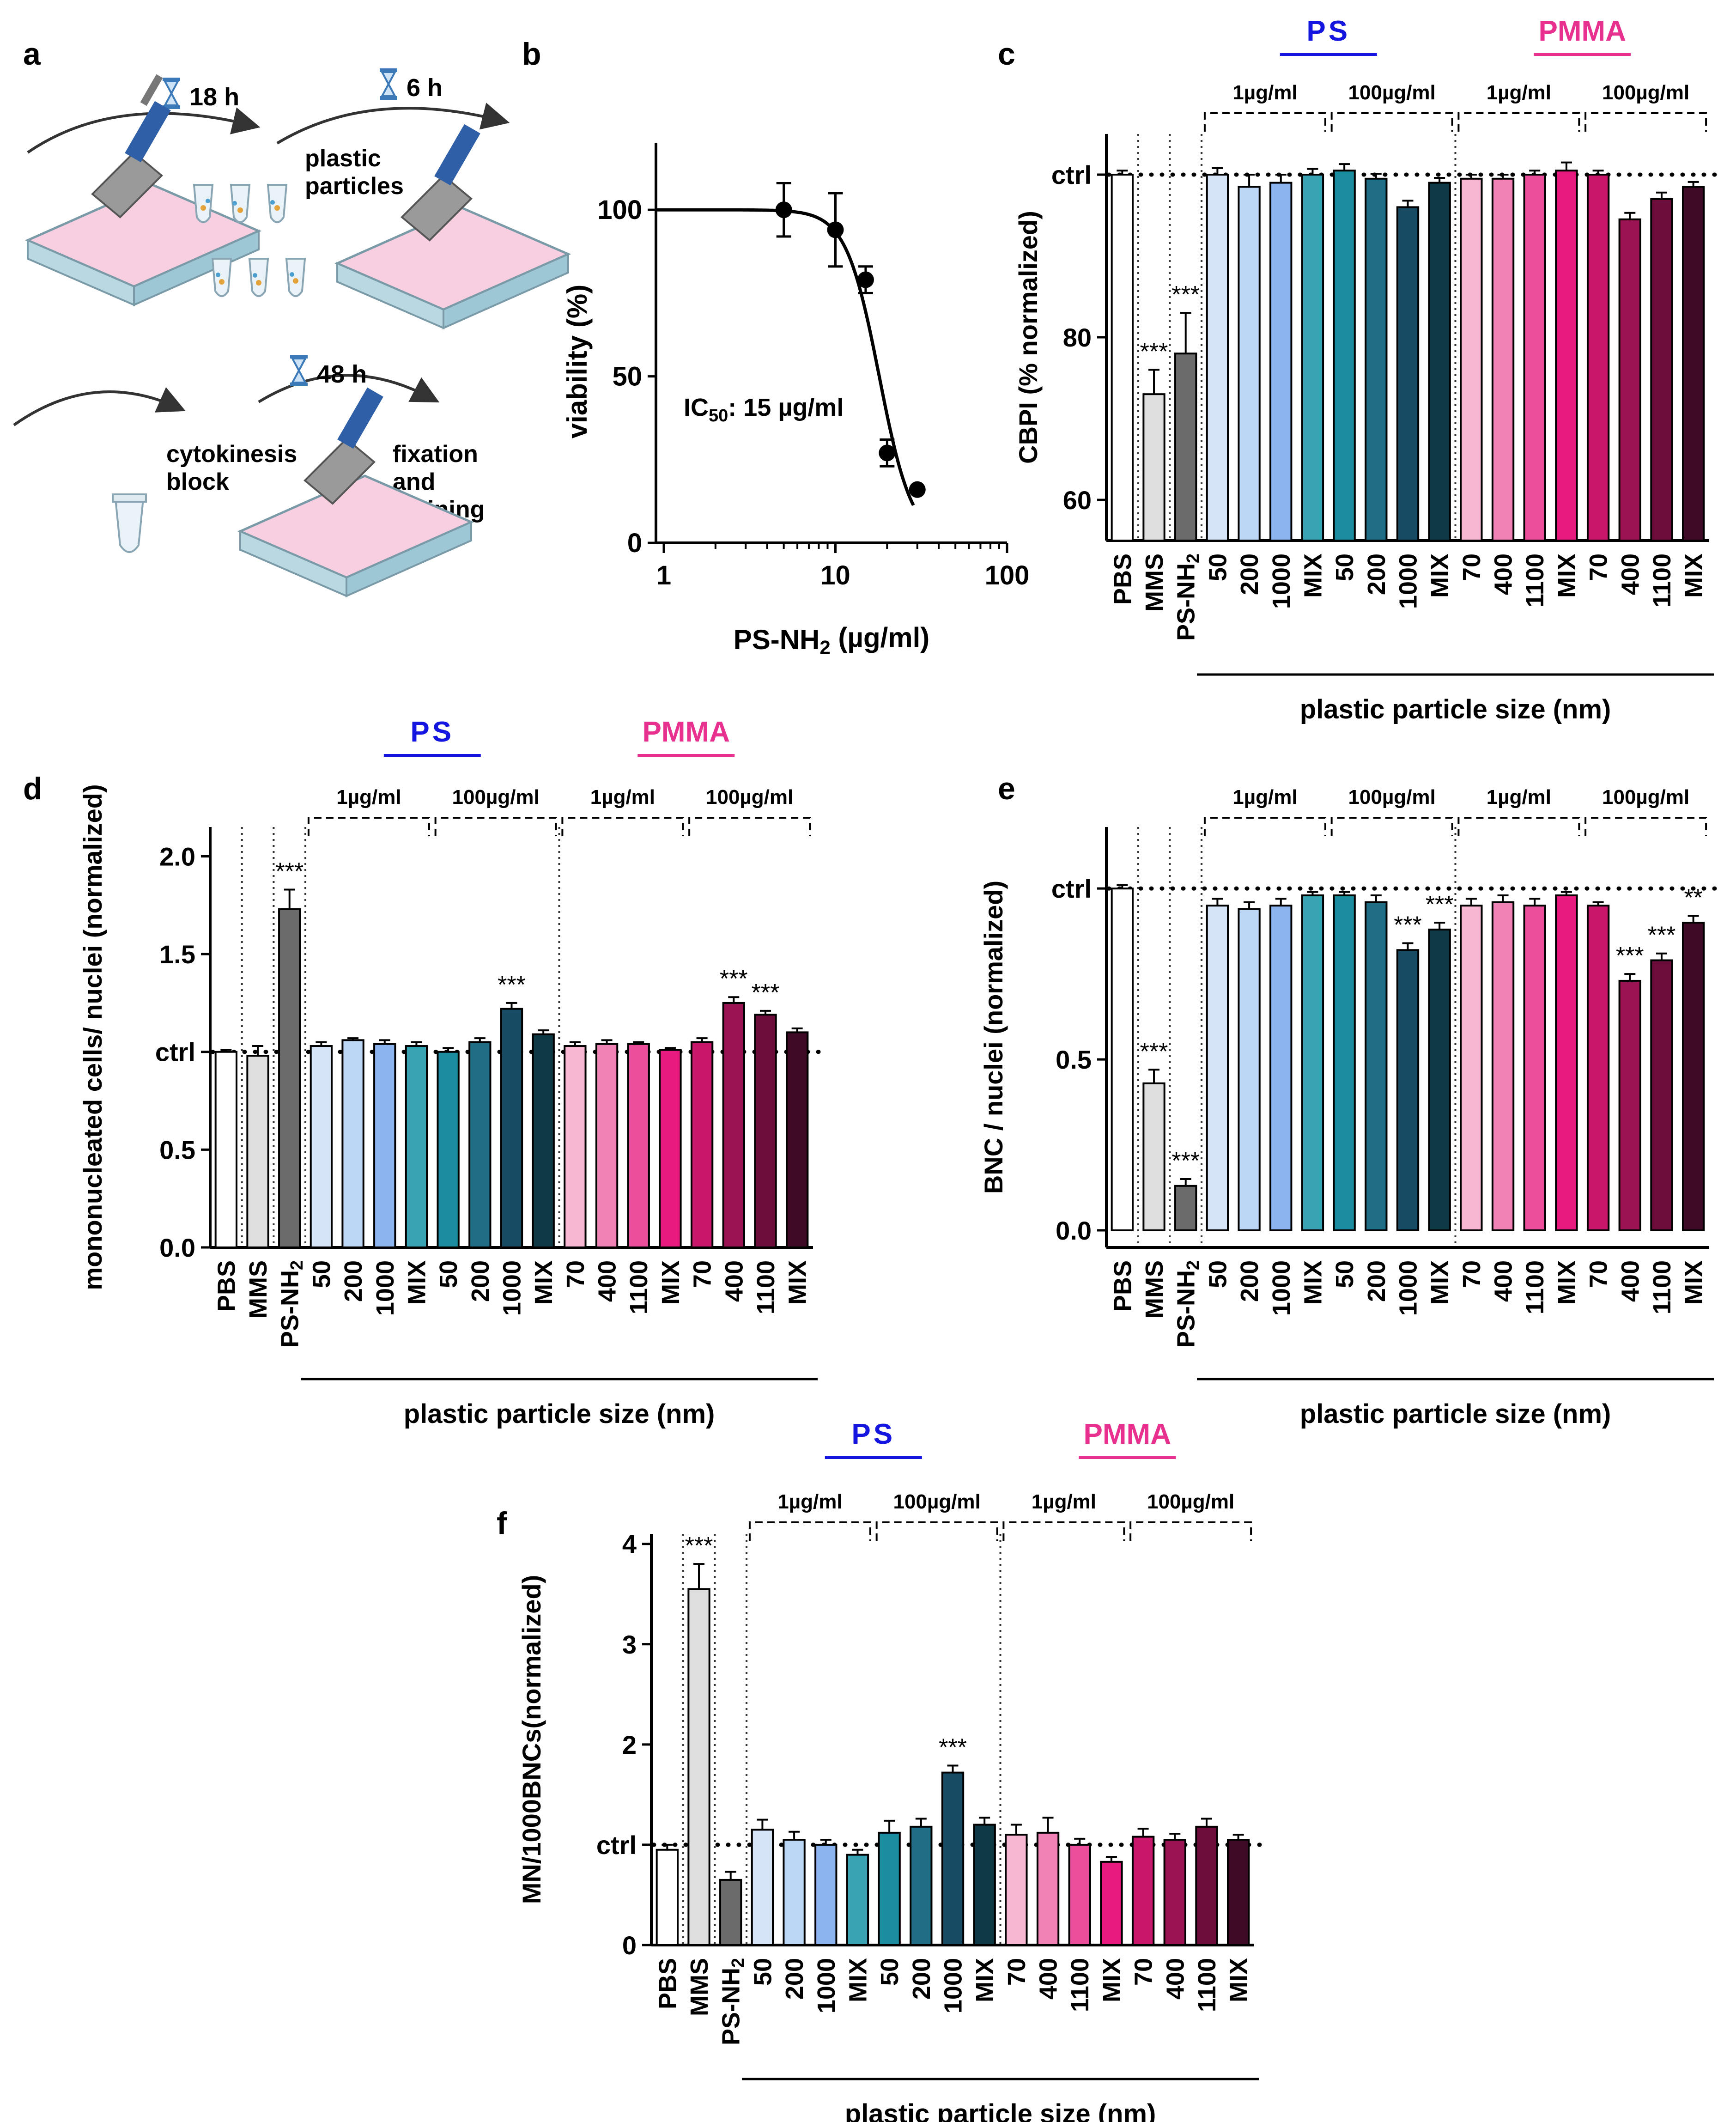  I want to click on arrow-step3, so click(100, 406).